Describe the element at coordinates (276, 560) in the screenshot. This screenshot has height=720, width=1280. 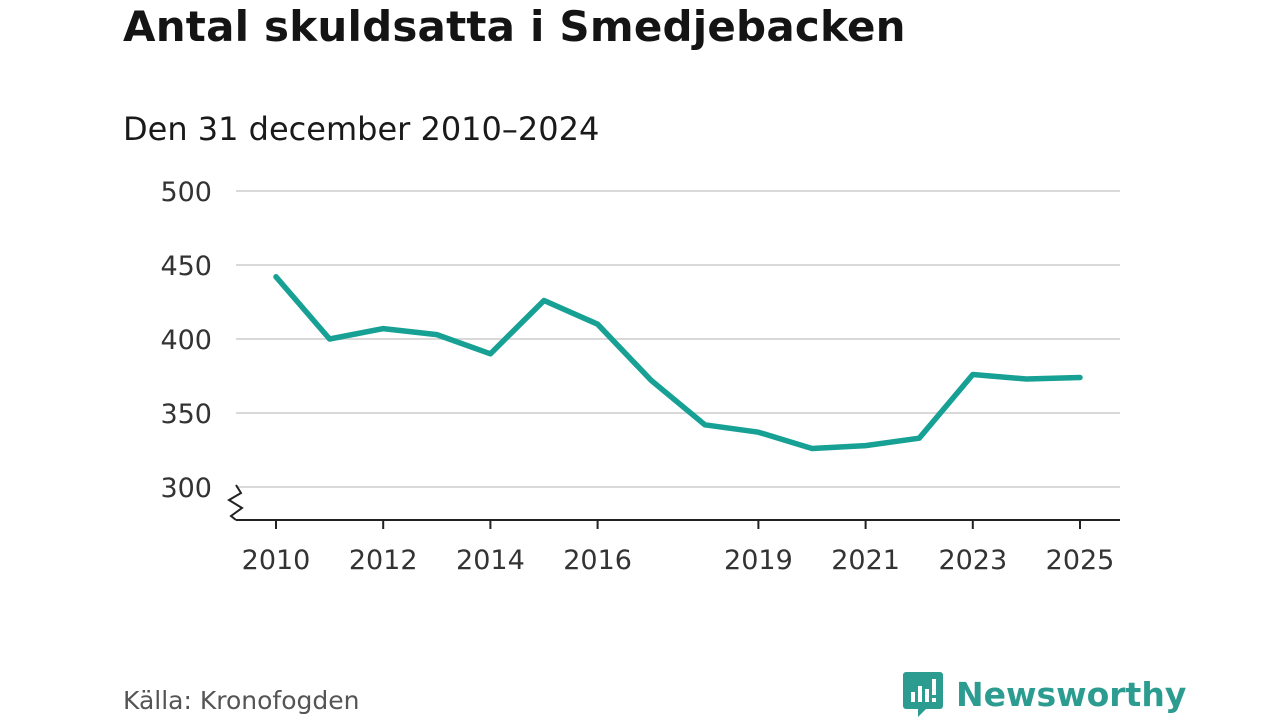
I see `x-tick-label-2010: 2010` at that location.